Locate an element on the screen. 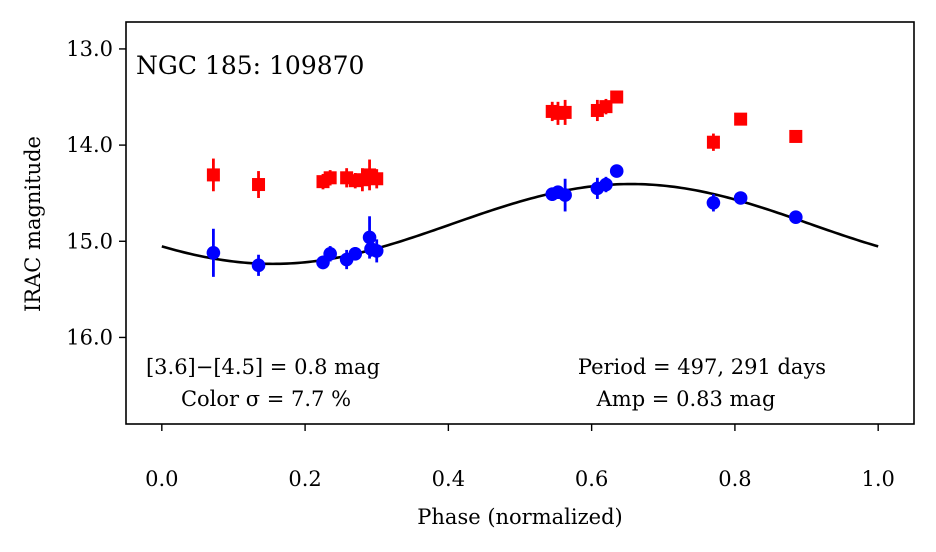  x-axis-label: Phase (normalized) is located at coordinates (519, 517).